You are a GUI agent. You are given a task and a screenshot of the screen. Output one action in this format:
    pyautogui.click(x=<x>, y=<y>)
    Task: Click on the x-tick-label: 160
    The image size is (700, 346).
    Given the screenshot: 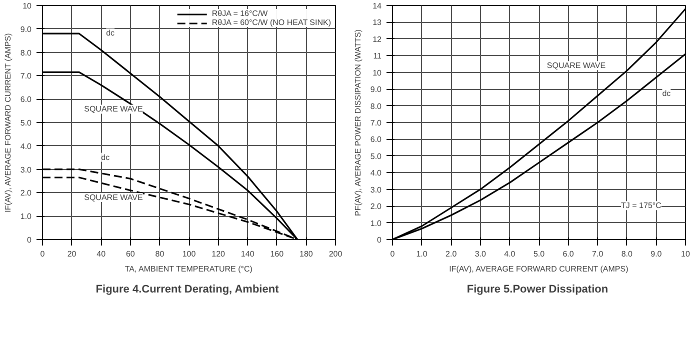 What is the action you would take?
    pyautogui.click(x=277, y=254)
    